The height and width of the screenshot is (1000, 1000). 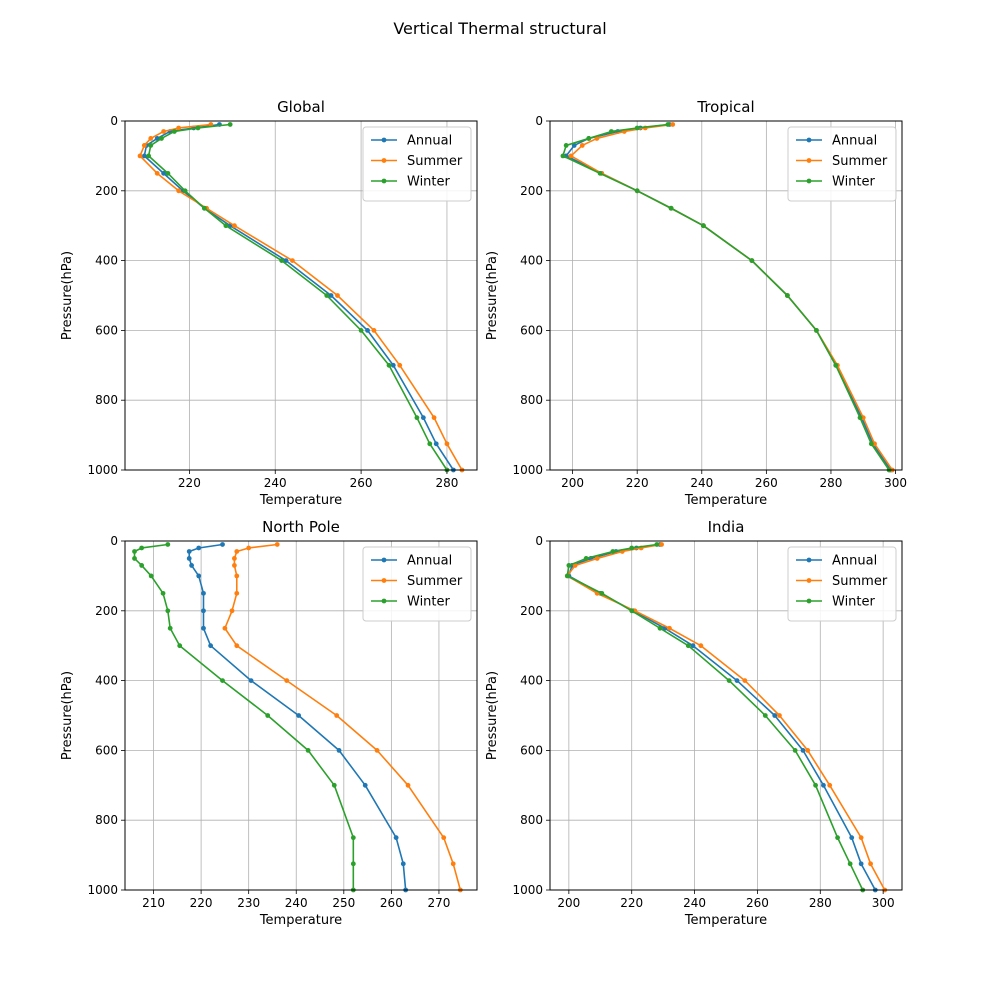 What do you see at coordinates (114, 121) in the screenshot?
I see `y-tick-label: 0` at bounding box center [114, 121].